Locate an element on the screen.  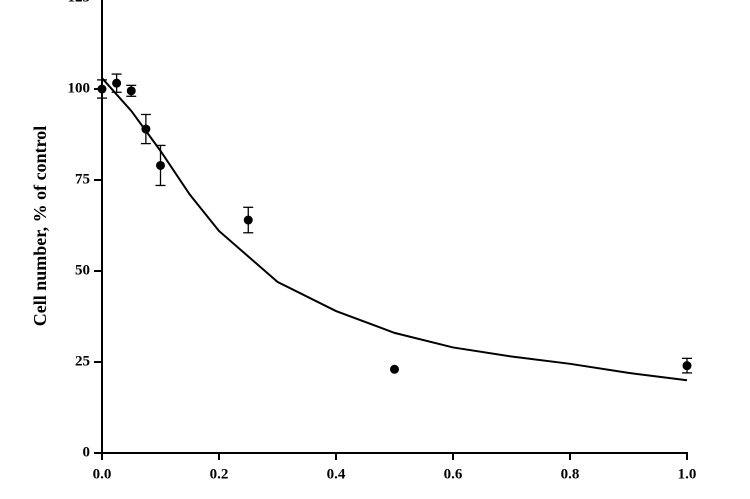
y-tick-label: 75 is located at coordinates (82, 179).